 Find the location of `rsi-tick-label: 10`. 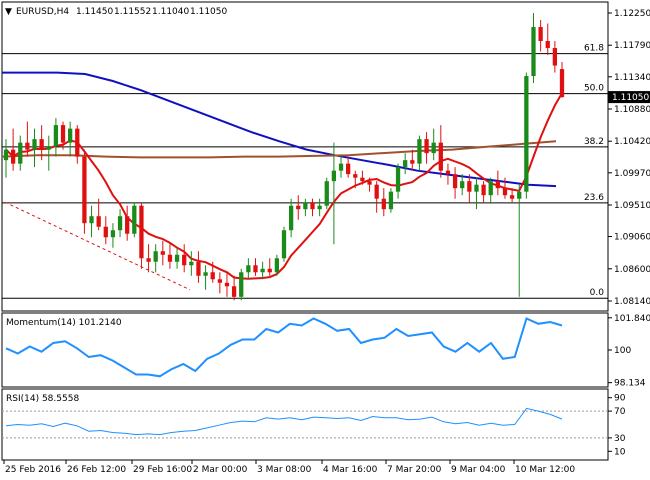

rsi-tick-label: 10 is located at coordinates (620, 452).